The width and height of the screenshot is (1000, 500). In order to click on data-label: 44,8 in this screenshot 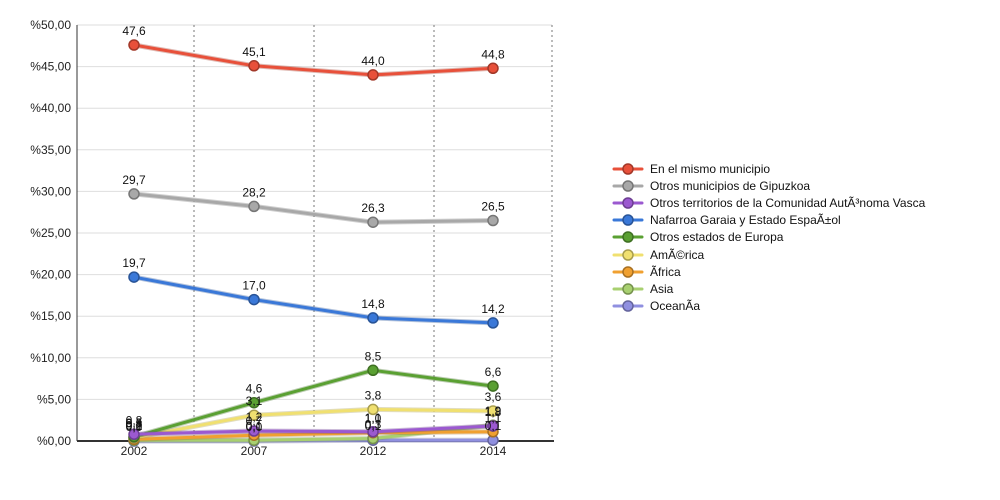, I will do `click(493, 54)`.